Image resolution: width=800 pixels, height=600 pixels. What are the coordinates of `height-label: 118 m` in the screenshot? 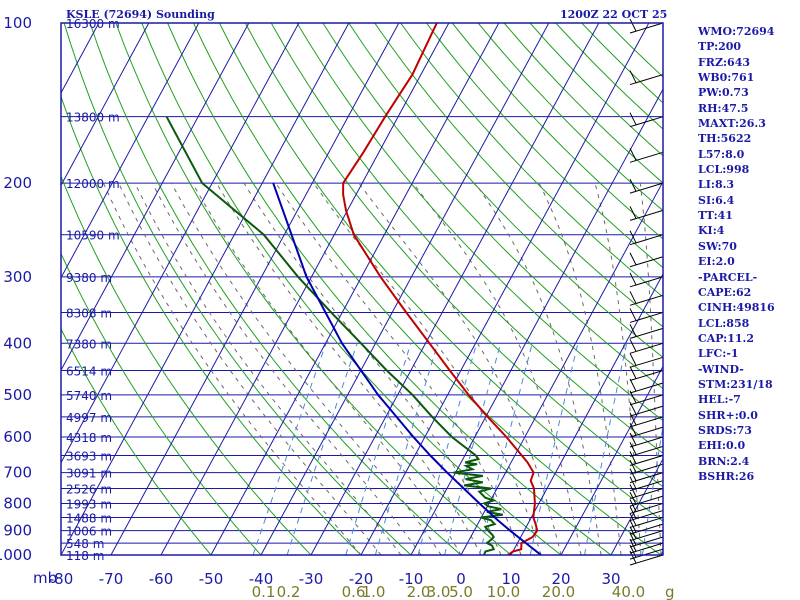 It's located at (85, 556).